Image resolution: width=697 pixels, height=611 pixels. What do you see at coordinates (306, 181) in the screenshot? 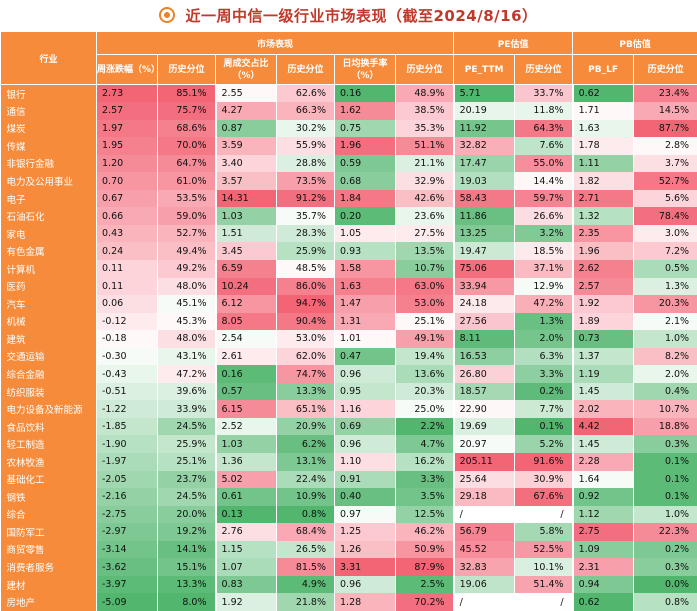
I see `turnover-share-pct-cell: 73.5%` at bounding box center [306, 181].